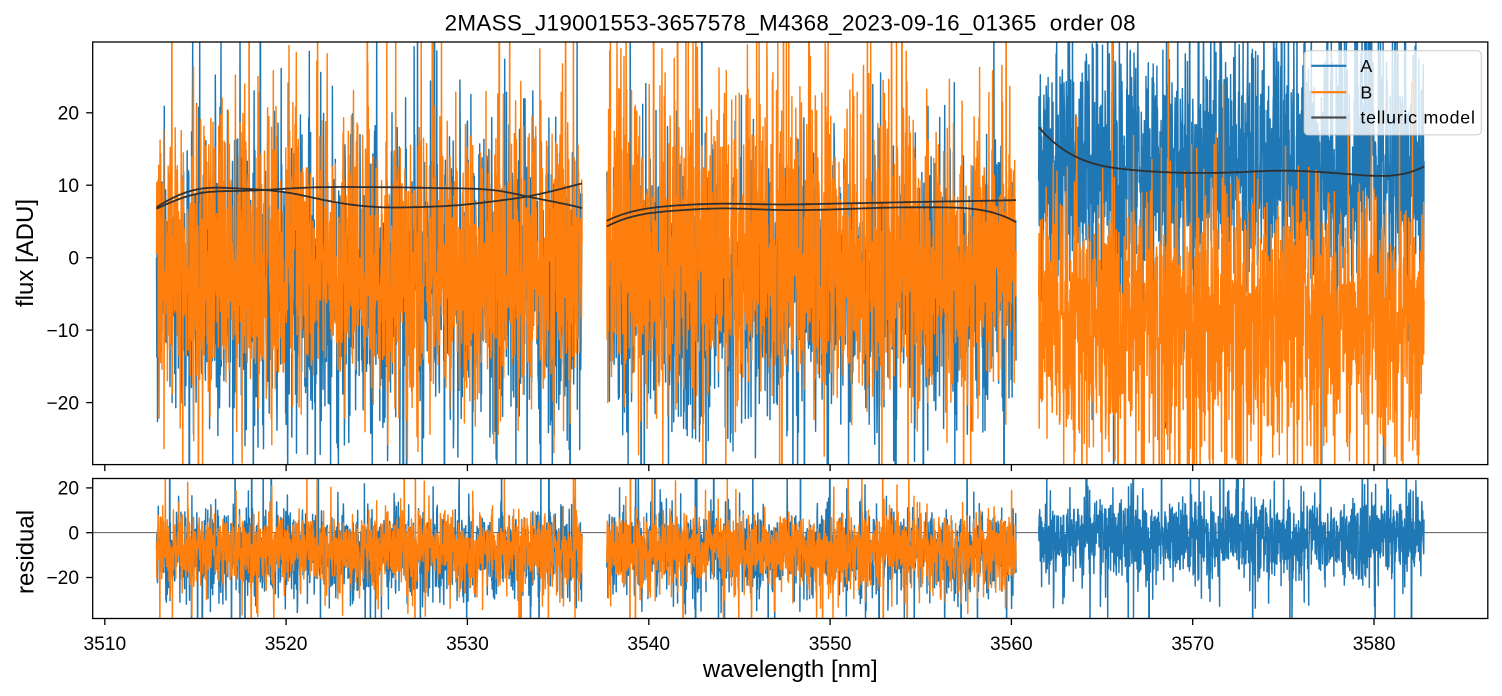 The image size is (1502, 696). I want to click on svg-text: A, so click(1366, 66).